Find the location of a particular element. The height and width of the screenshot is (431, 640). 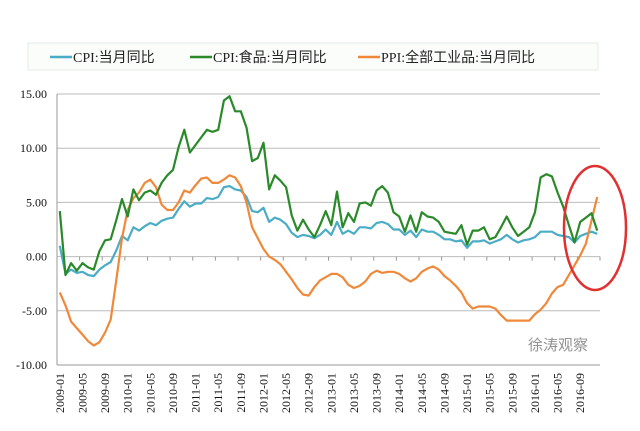

y-axis: 15.00 10.00 5.00 0.00 -5.00 -10.00 is located at coordinates (31, 229).